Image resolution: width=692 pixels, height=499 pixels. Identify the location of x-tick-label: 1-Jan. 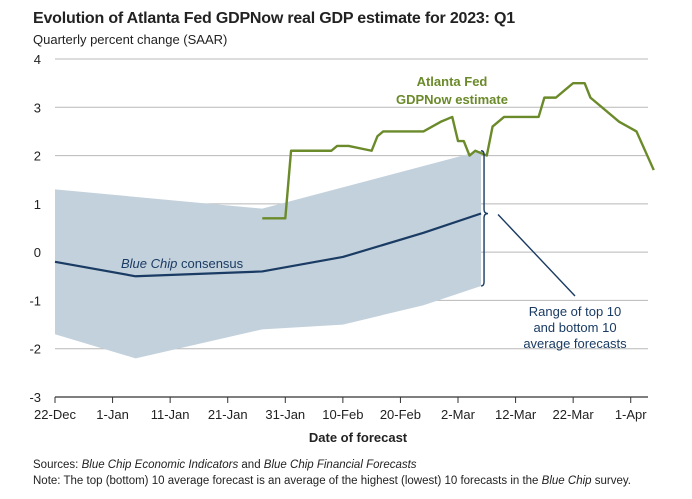
(112, 414).